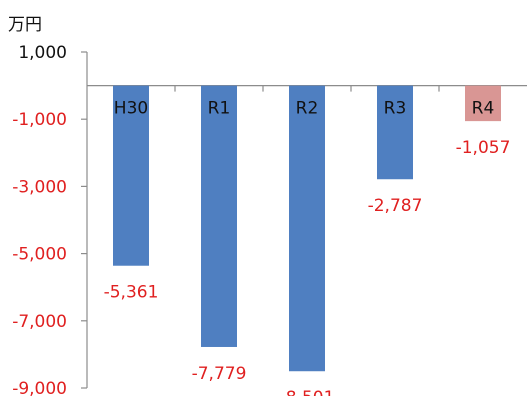 The width and height of the screenshot is (527, 396). Describe the element at coordinates (42, 53) in the screenshot. I see `y-tick-label: 1,000` at that location.